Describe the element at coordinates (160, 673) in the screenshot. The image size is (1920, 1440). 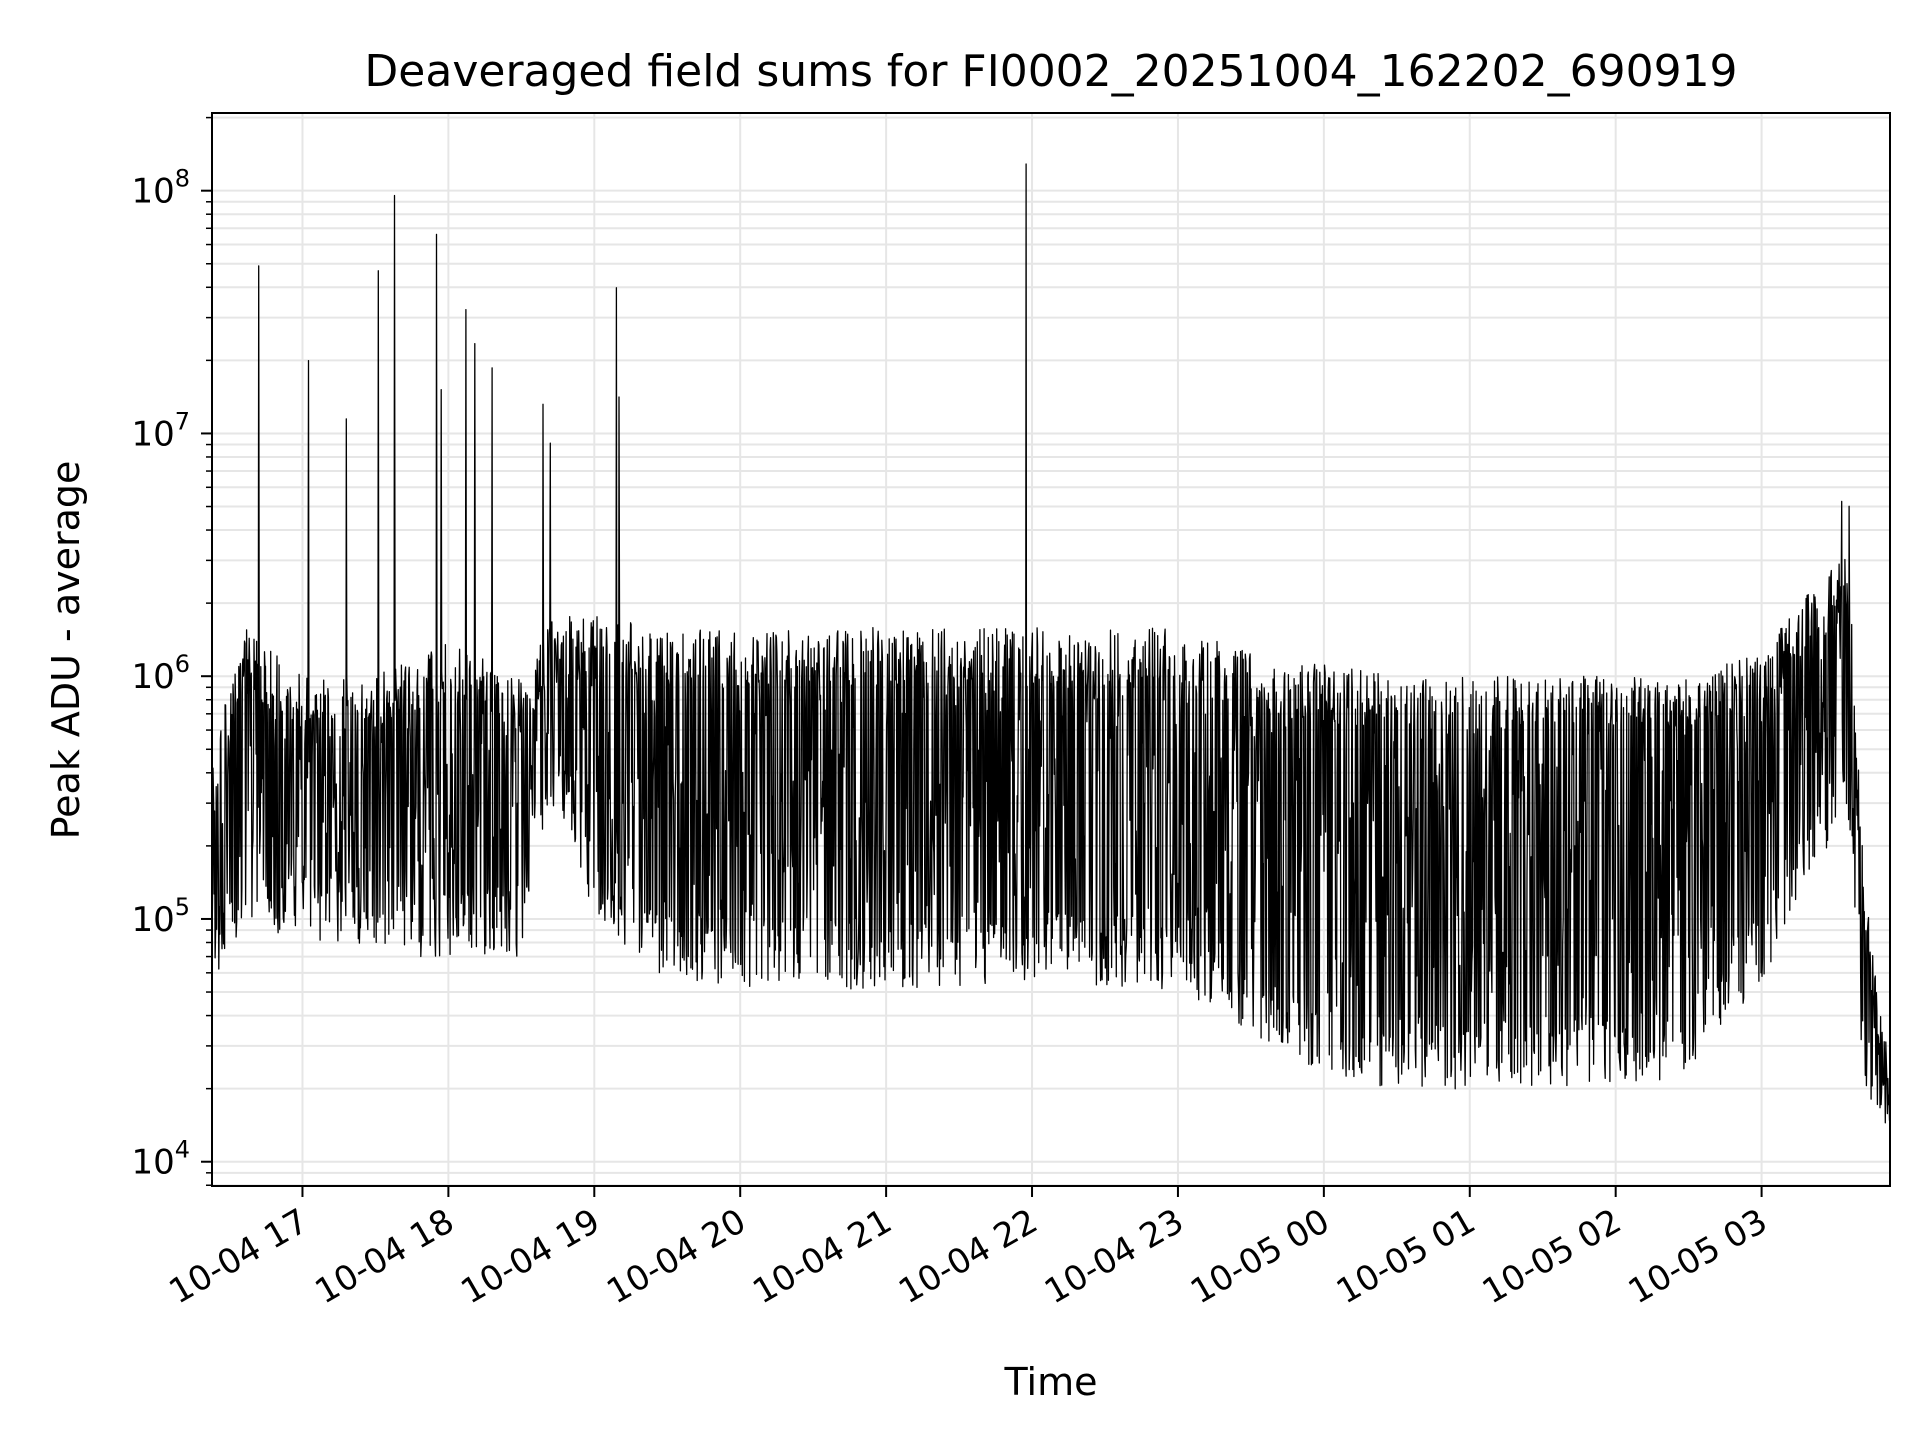
I see `y-tick-label: 10⁶` at that location.